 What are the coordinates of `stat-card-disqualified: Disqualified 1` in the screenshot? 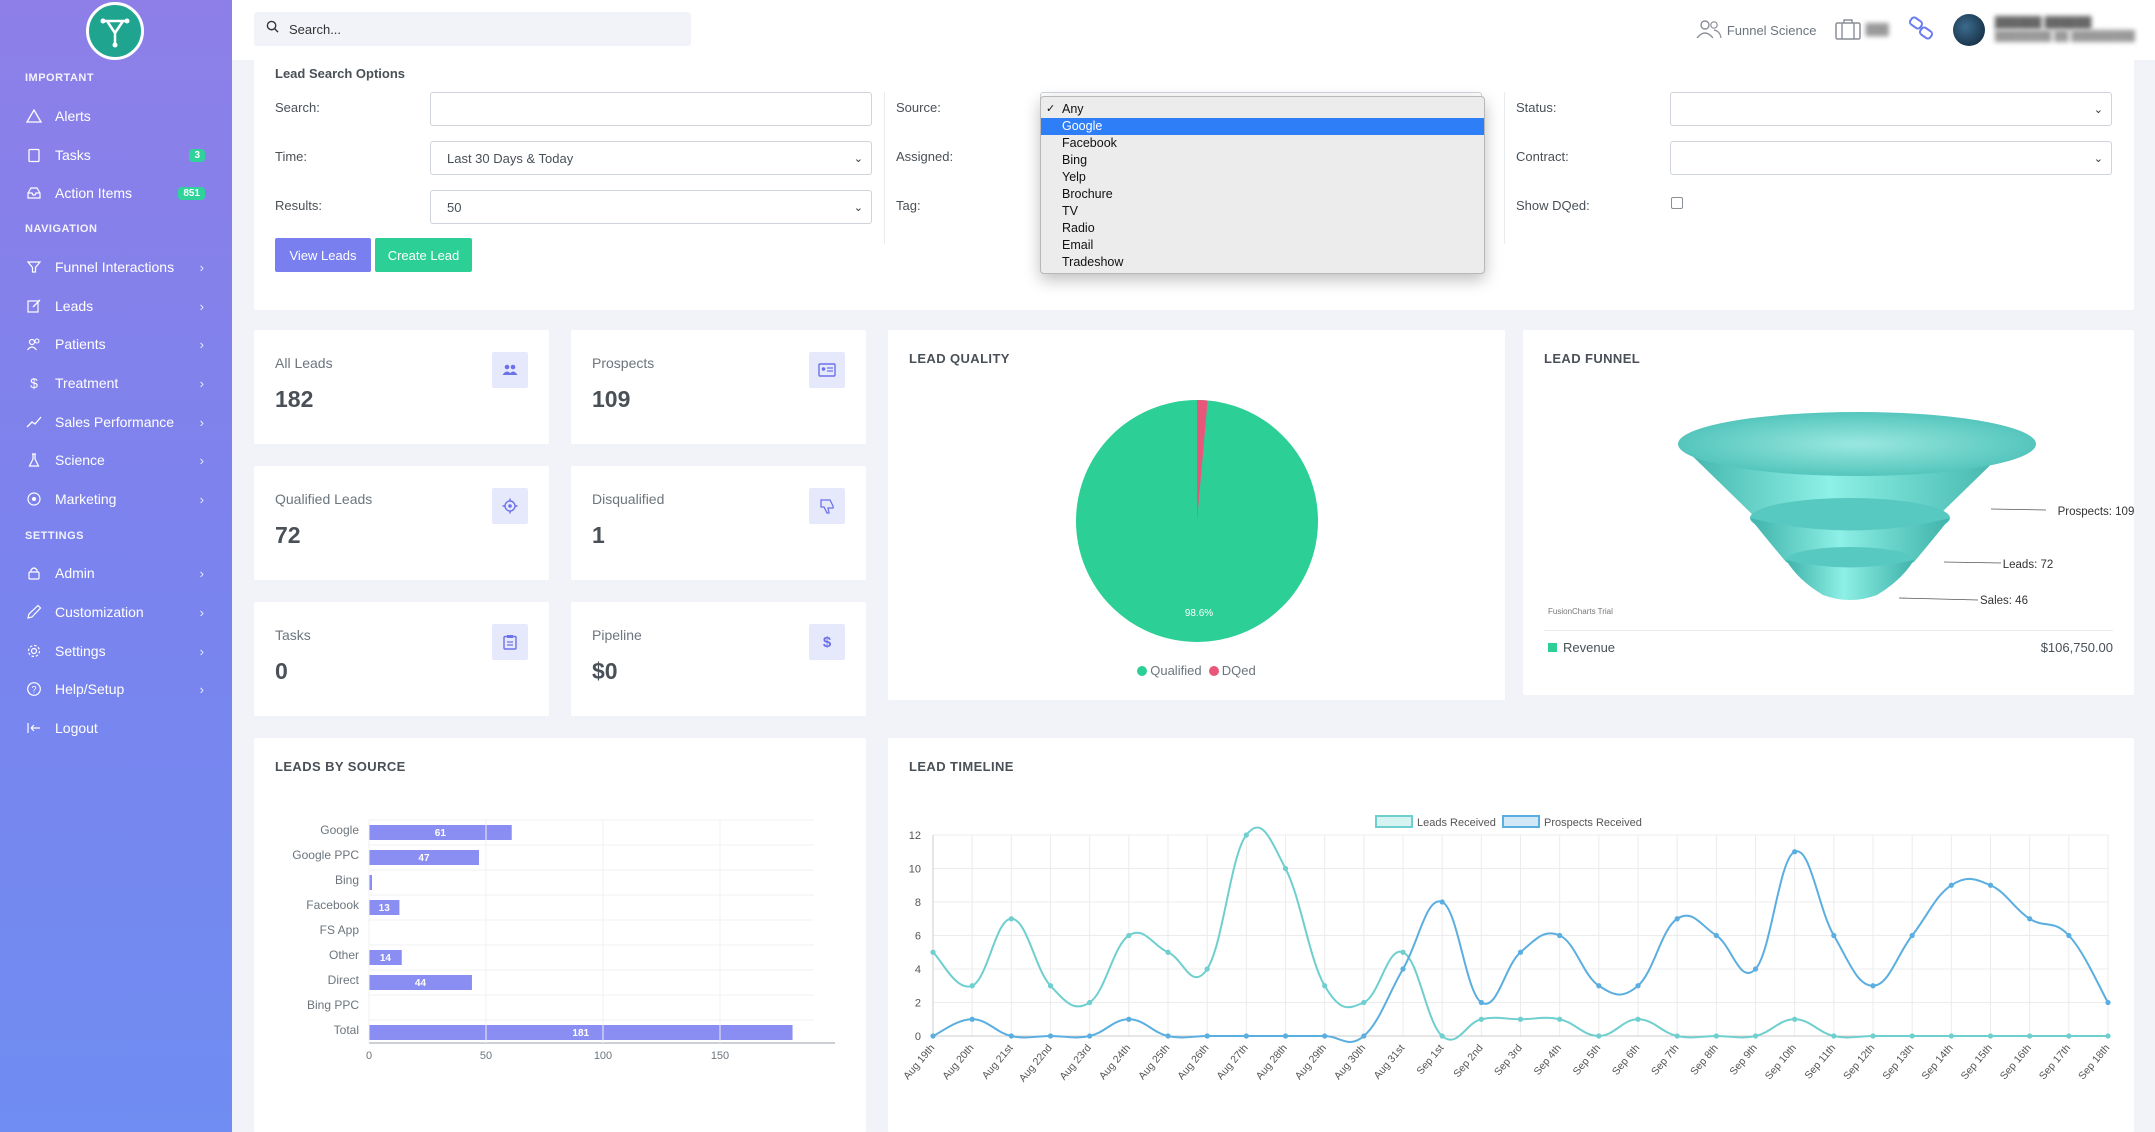 It's located at (718, 523).